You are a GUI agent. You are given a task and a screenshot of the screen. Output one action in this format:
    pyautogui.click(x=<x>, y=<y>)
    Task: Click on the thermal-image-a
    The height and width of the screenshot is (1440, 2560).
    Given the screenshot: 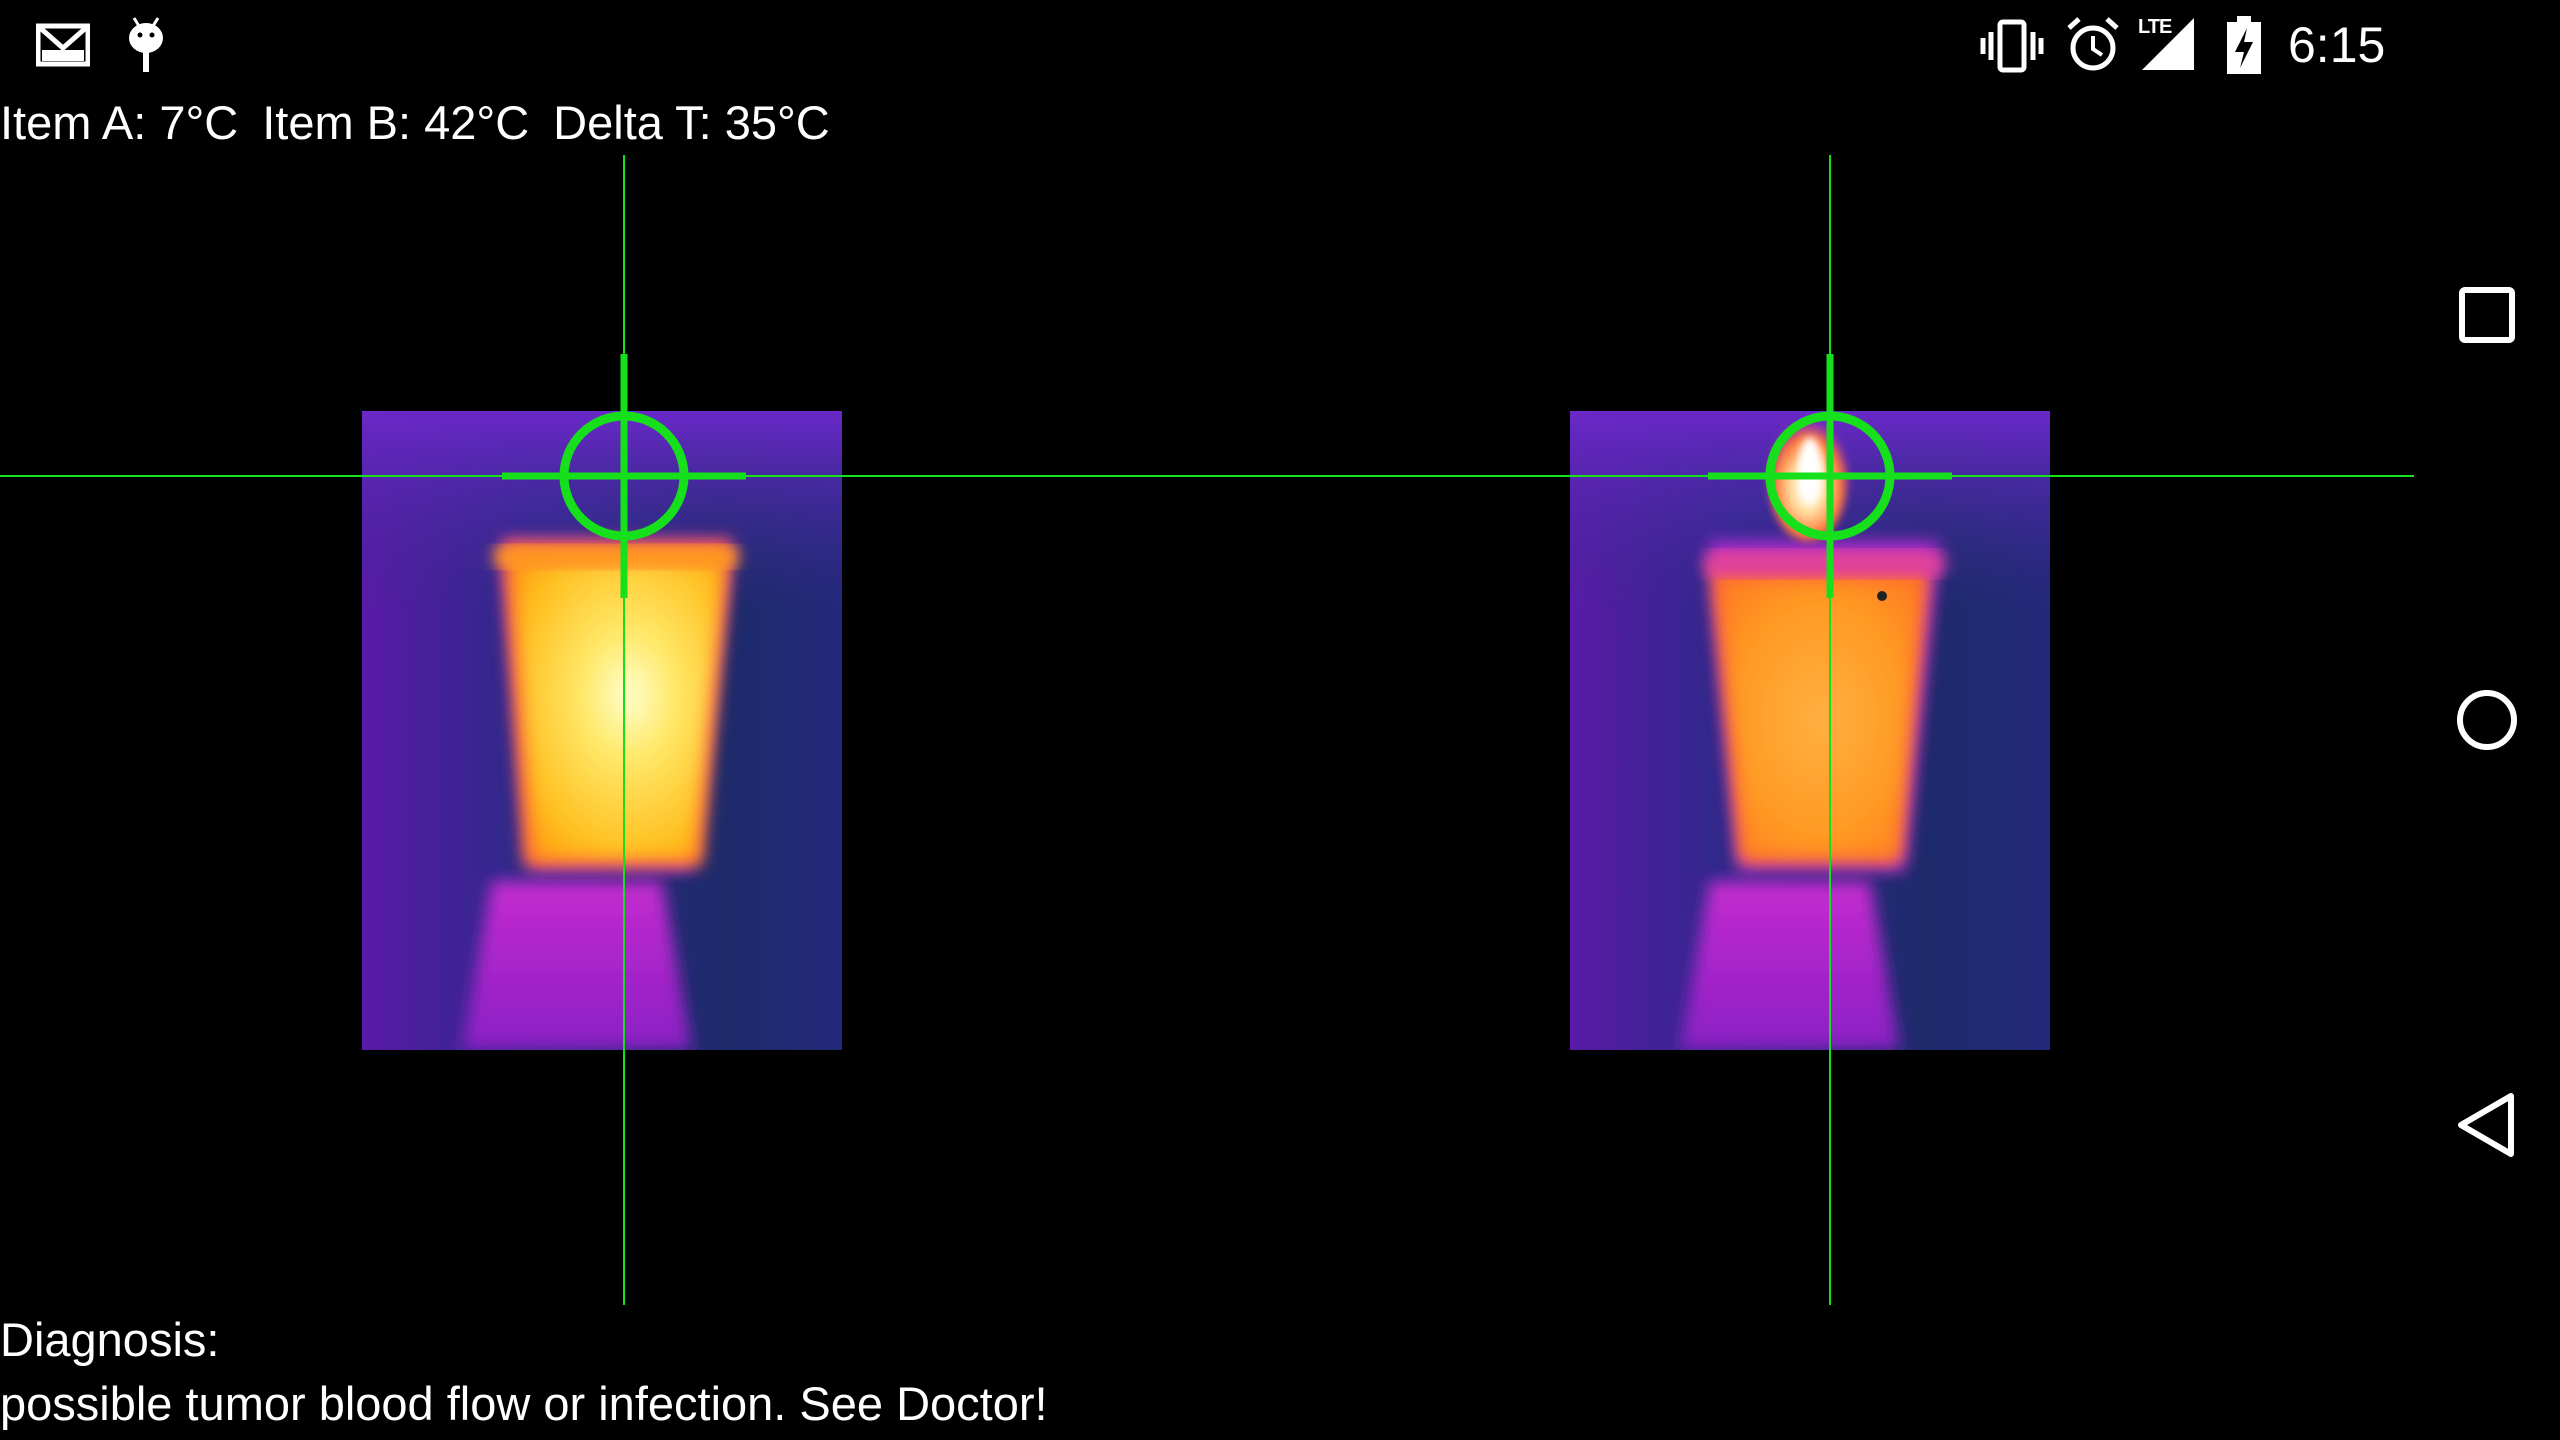 What is the action you would take?
    pyautogui.click(x=602, y=730)
    